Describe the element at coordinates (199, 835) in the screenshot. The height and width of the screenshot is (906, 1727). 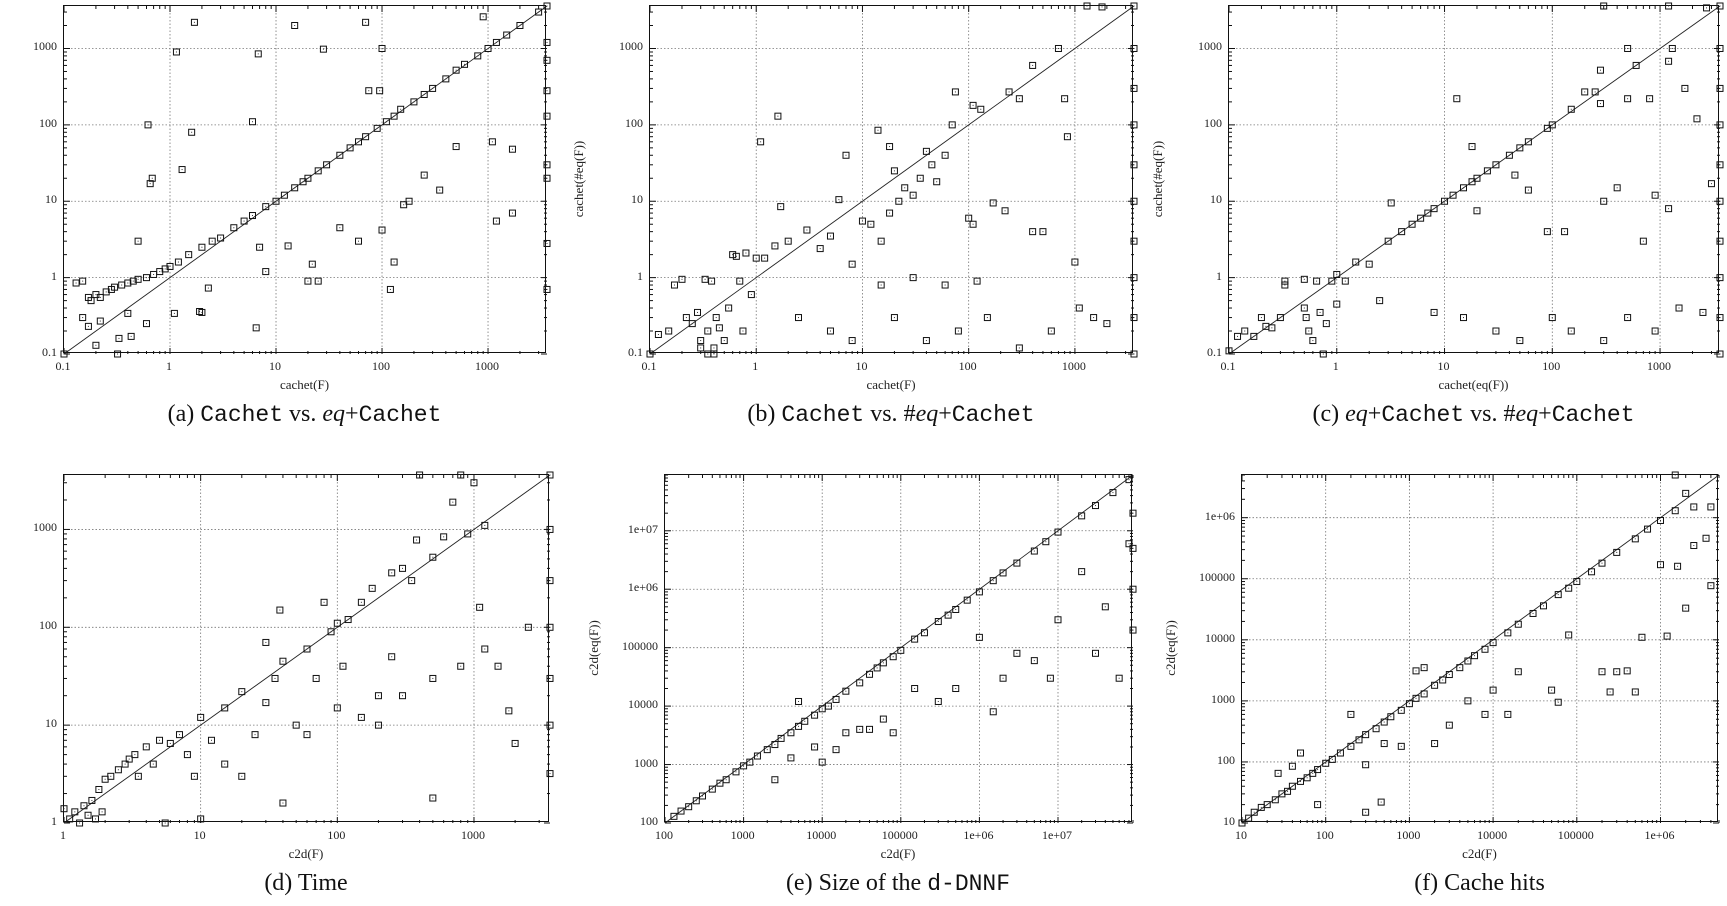
I see `x-tick-label: 10` at that location.